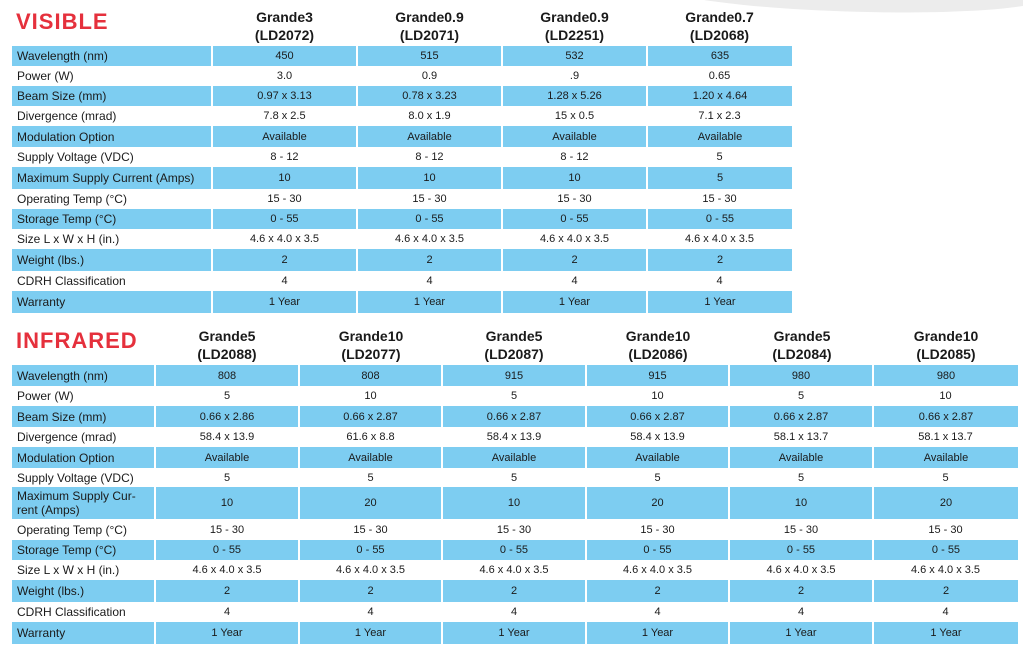  I want to click on spec-value: 0.97 x 3.13, so click(285, 96).